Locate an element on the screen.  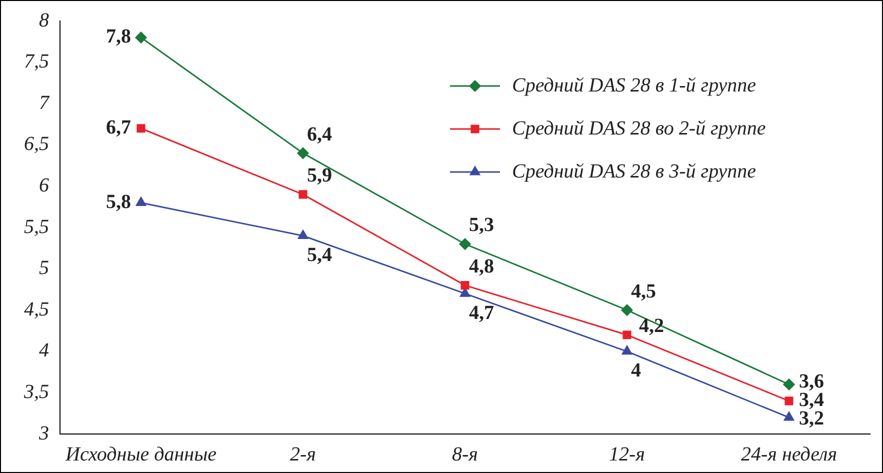
data-label: 7,8 is located at coordinates (118, 37).